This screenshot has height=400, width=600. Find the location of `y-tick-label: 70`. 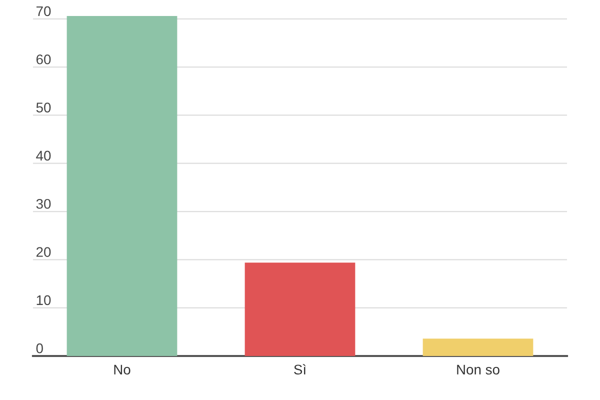

y-tick-label: 70 is located at coordinates (43, 11).